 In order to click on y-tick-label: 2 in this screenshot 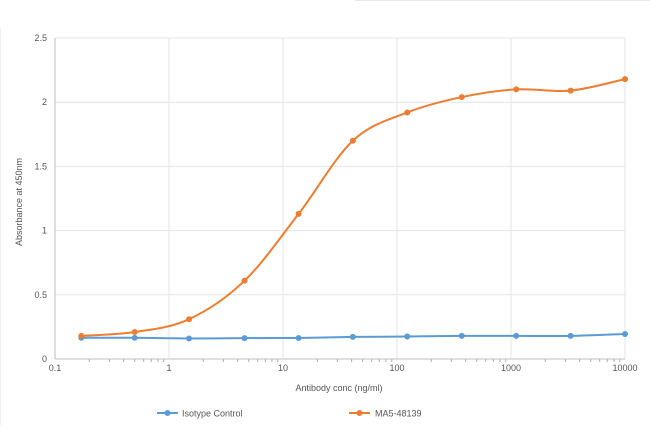, I will do `click(44, 102)`.